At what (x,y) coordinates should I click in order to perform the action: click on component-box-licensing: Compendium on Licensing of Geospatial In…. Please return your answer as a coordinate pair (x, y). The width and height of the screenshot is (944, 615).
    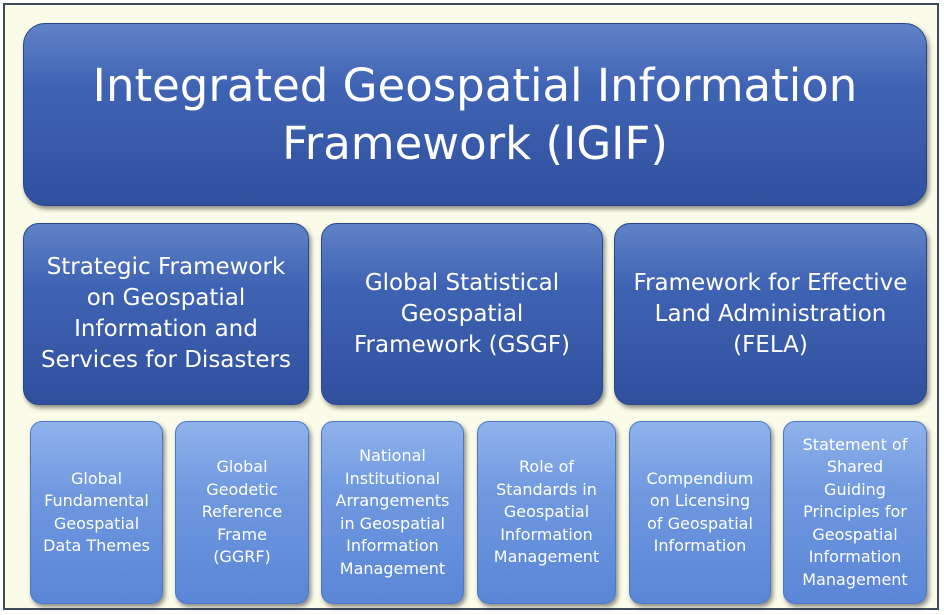
    Looking at the image, I should click on (700, 512).